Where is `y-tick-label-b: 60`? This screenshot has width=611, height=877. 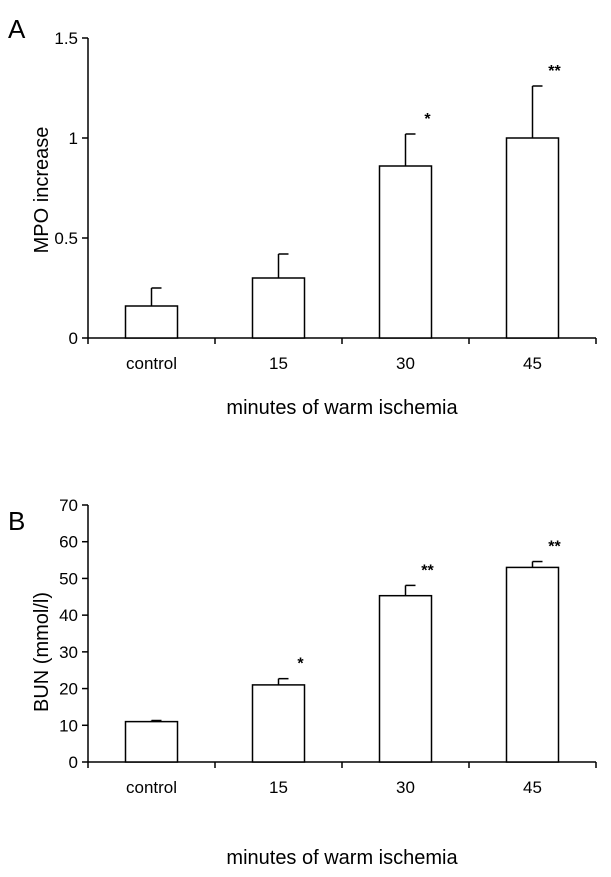 y-tick-label-b: 60 is located at coordinates (68, 542).